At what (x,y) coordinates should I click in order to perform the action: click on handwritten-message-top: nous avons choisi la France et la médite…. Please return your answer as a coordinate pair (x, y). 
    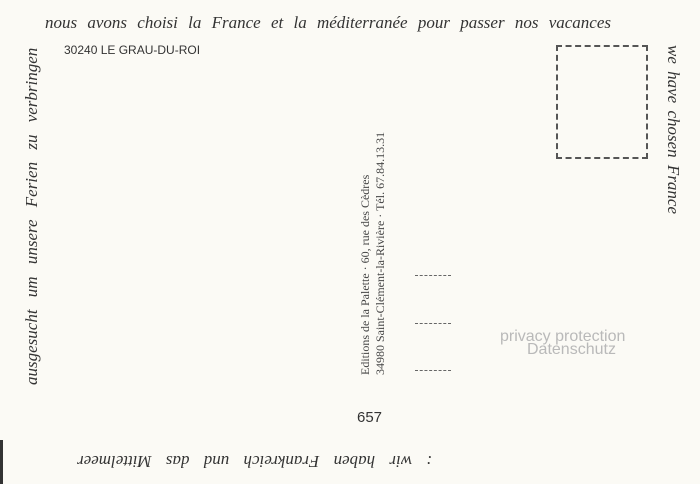
    Looking at the image, I should click on (328, 22).